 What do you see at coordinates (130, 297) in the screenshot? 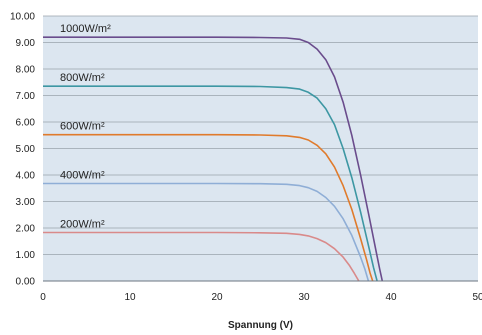
I see `x-tick-label: 10` at bounding box center [130, 297].